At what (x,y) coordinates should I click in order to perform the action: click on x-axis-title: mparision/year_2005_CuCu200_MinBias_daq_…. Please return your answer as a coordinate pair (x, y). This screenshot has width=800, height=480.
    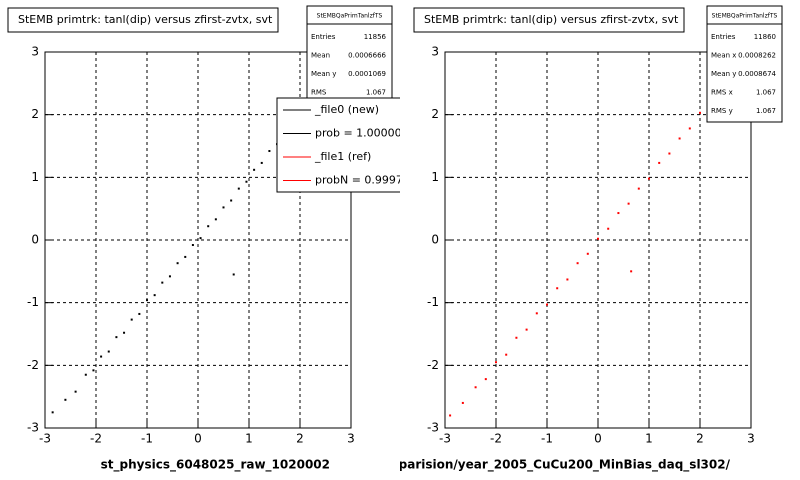
    Looking at the image, I should click on (558, 465).